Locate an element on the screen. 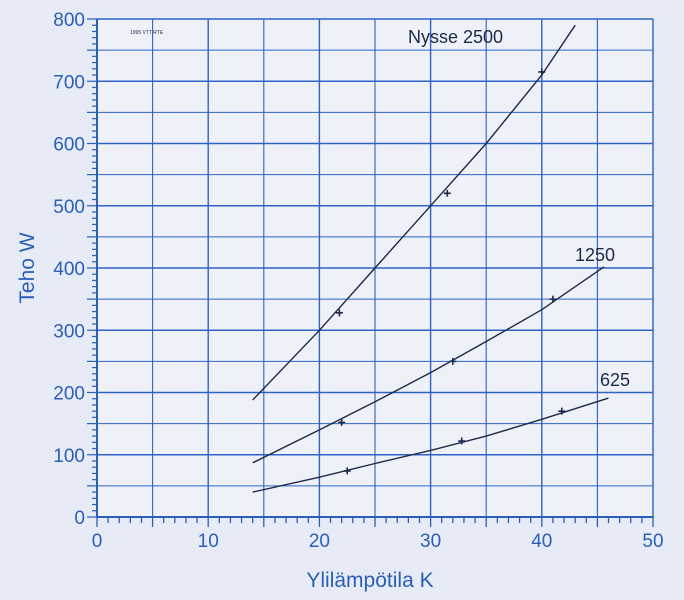  y-tick-label: 700 is located at coordinates (69, 82).